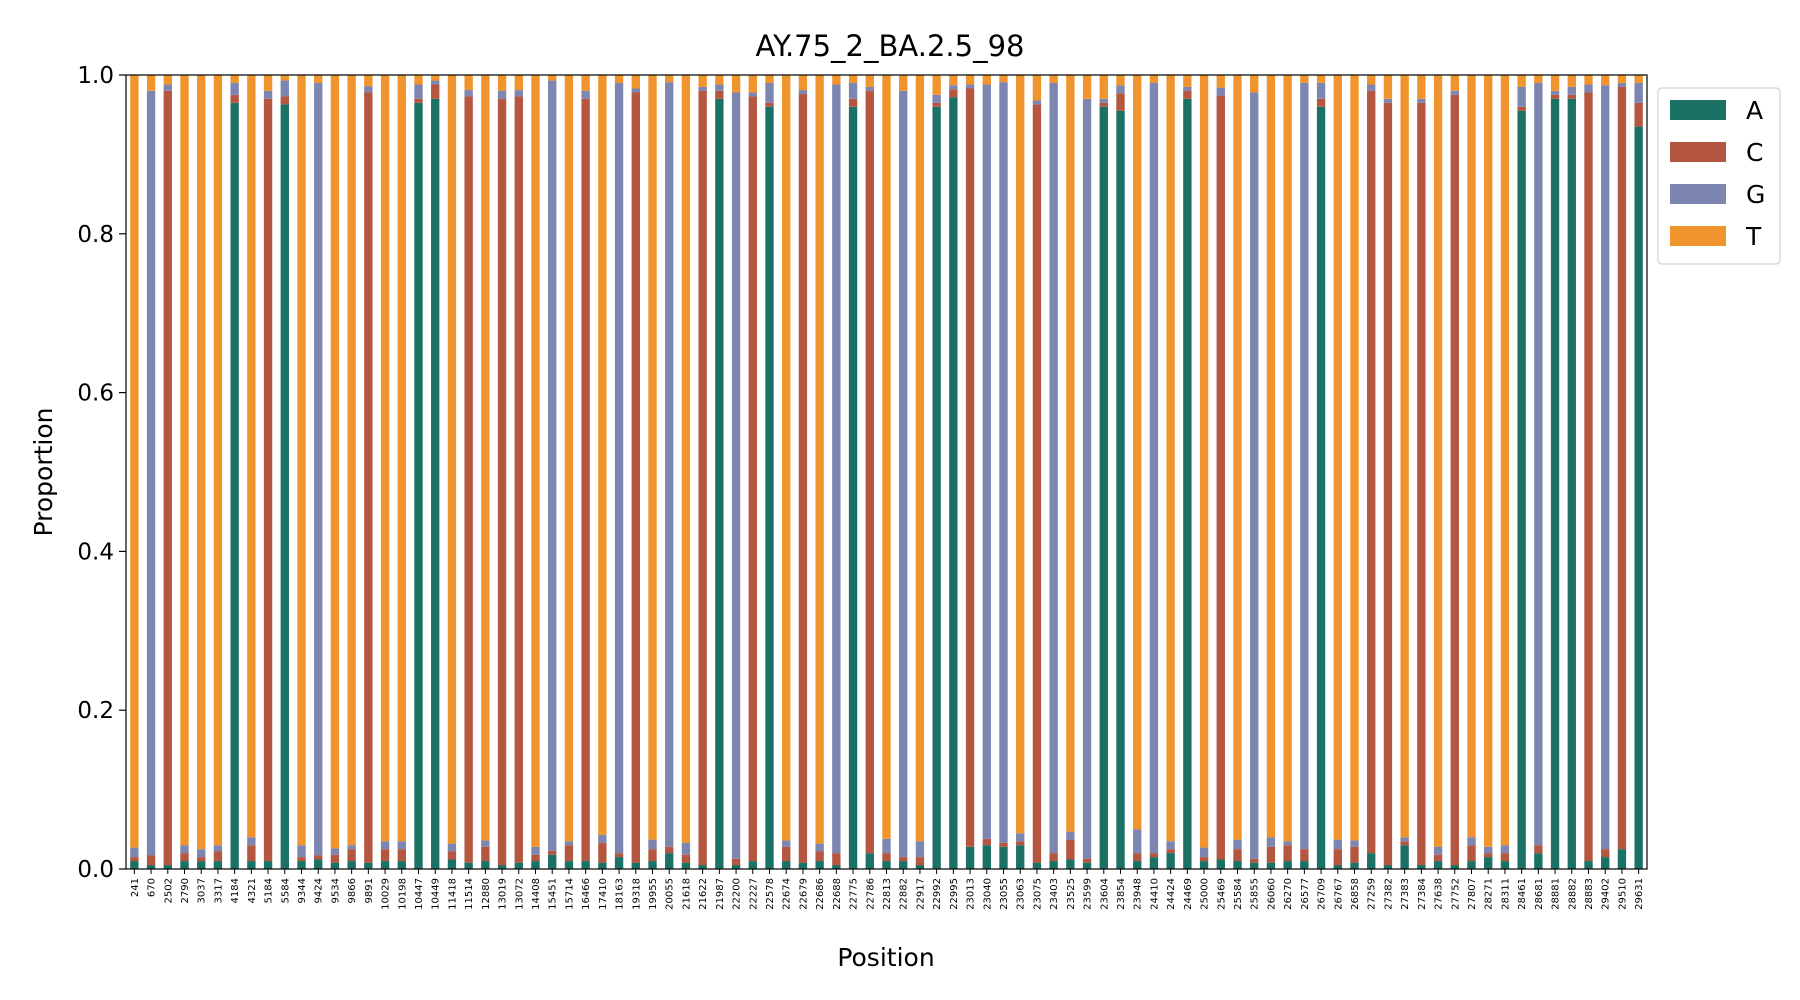  Describe the element at coordinates (235, 890) in the screenshot. I see `x-tick-label: 4184` at that location.